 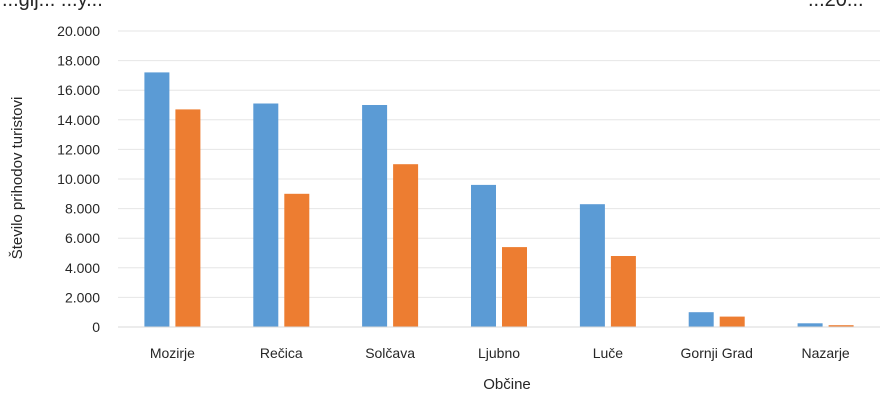 What do you see at coordinates (266, 215) in the screenshot?
I see `bar-rečica-series-1` at bounding box center [266, 215].